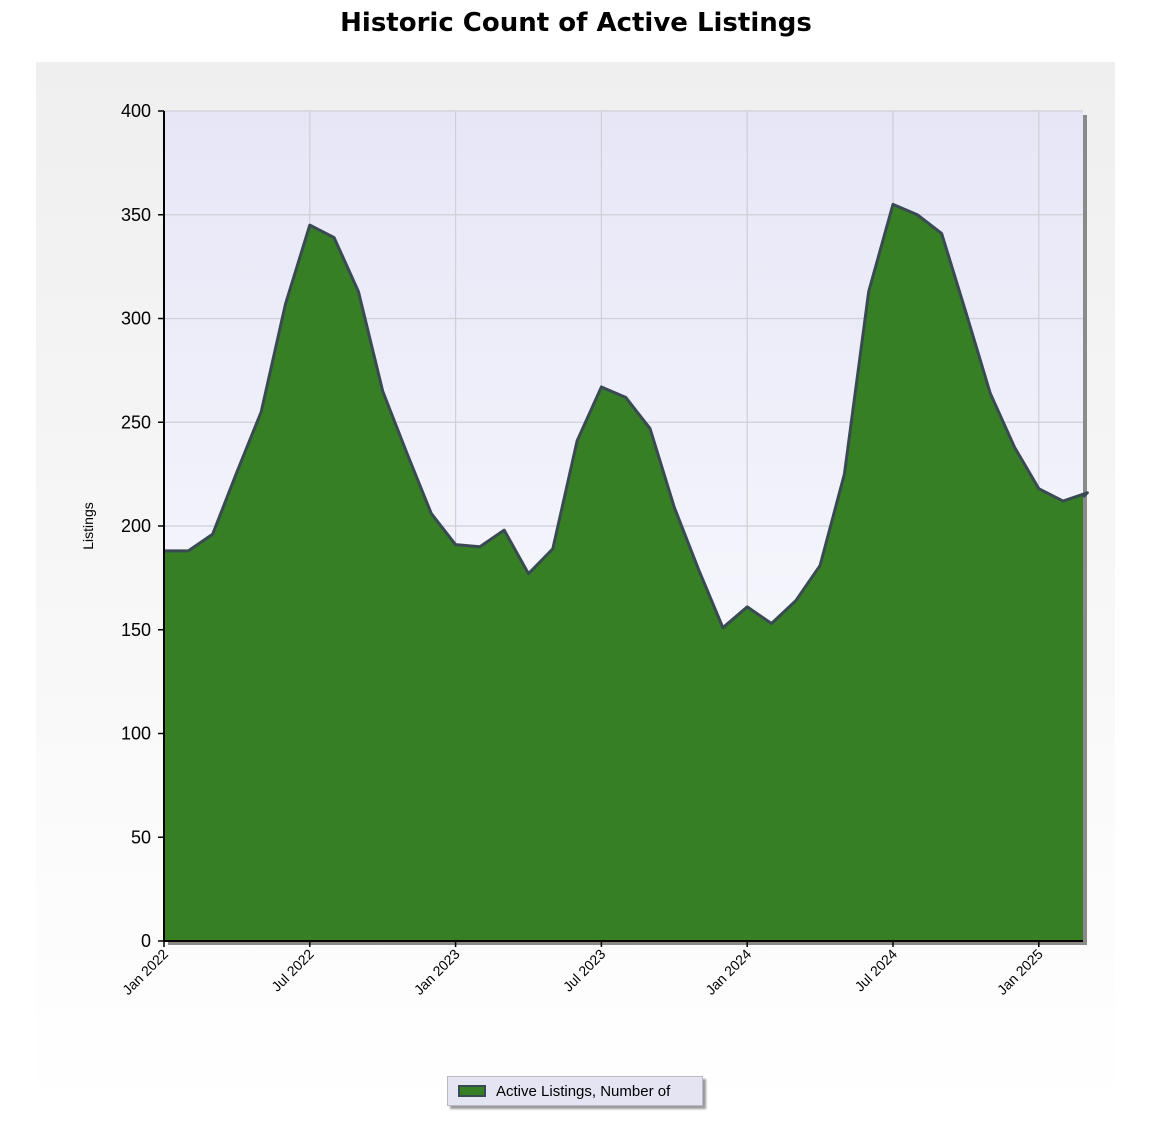  Describe the element at coordinates (576, 23) in the screenshot. I see `chart-title: Historic Count of Active Listings` at that location.